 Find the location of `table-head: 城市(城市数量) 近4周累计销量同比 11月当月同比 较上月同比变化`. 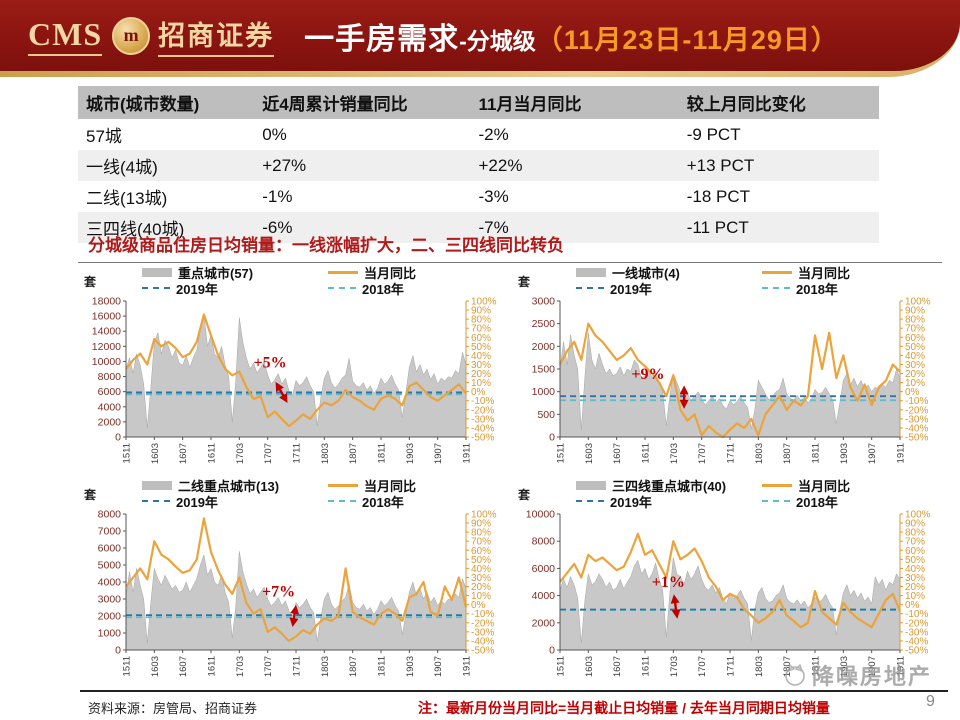

table-head: 城市(城市数量) 近4周累计销量同比 11月当月同比 较上月同比变化 is located at coordinates (478, 102).